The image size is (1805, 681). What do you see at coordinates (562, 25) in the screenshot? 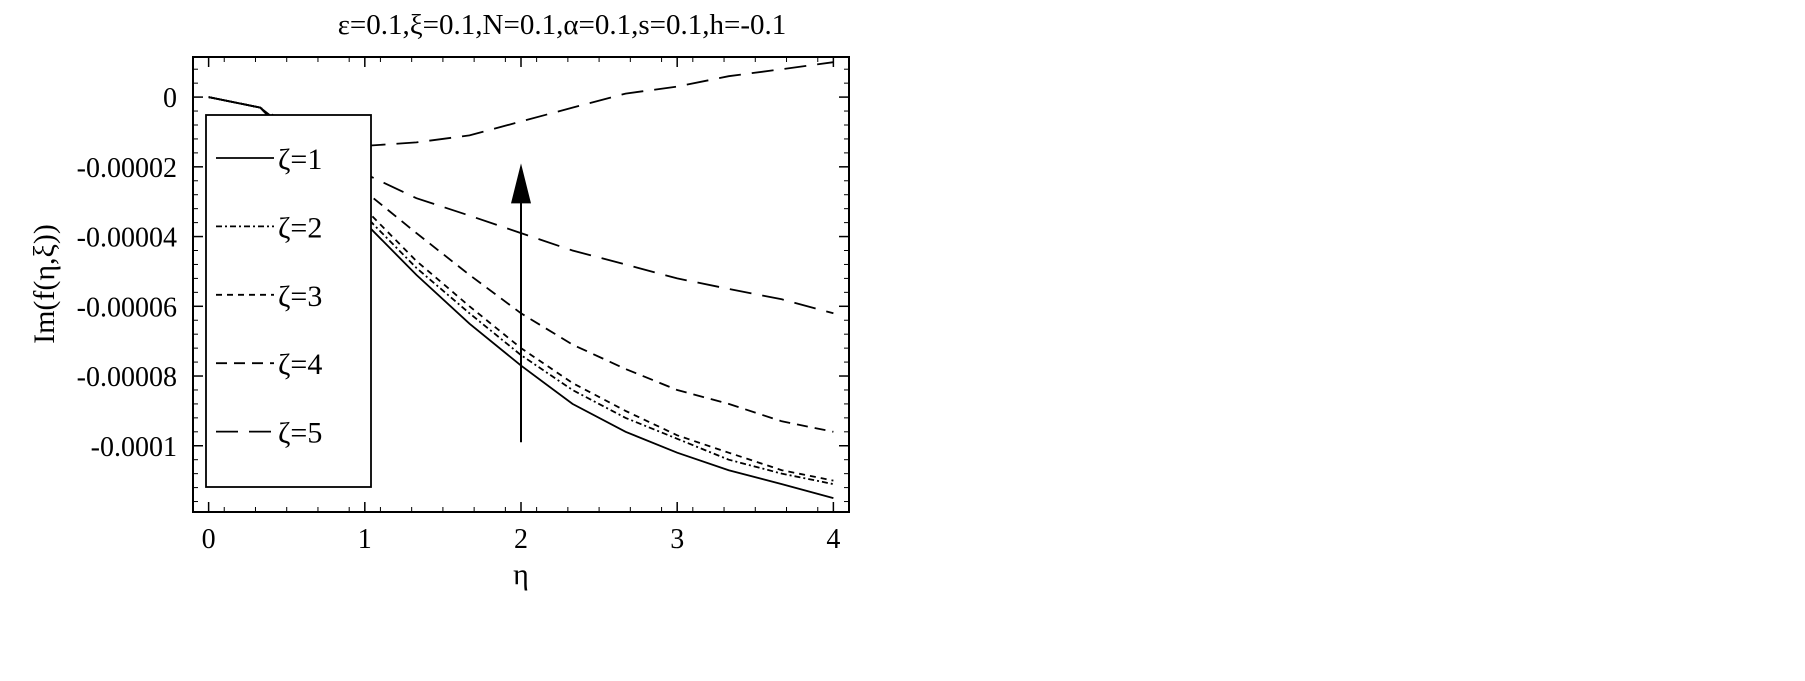
I see `chart-title: ε=0.1,ξ=0.1,N=0.1,α=0.1,s=0.1,h=-0.1` at bounding box center [562, 25].